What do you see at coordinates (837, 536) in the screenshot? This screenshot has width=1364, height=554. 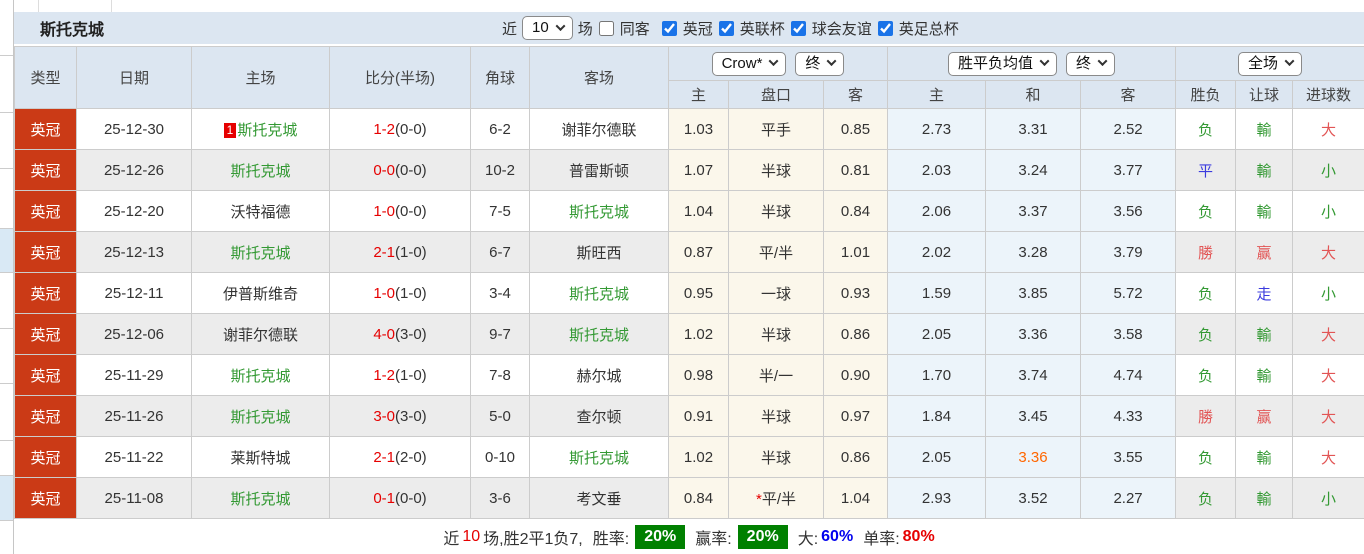 I see `big-rate-value: 60%` at bounding box center [837, 536].